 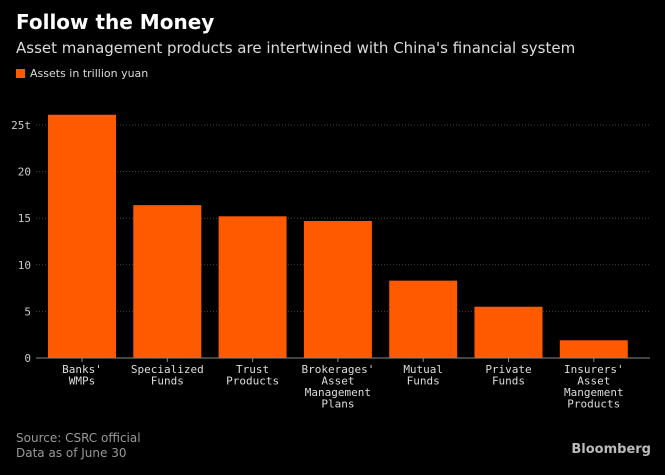 I want to click on chart-title: Follow the Money, so click(x=115, y=22).